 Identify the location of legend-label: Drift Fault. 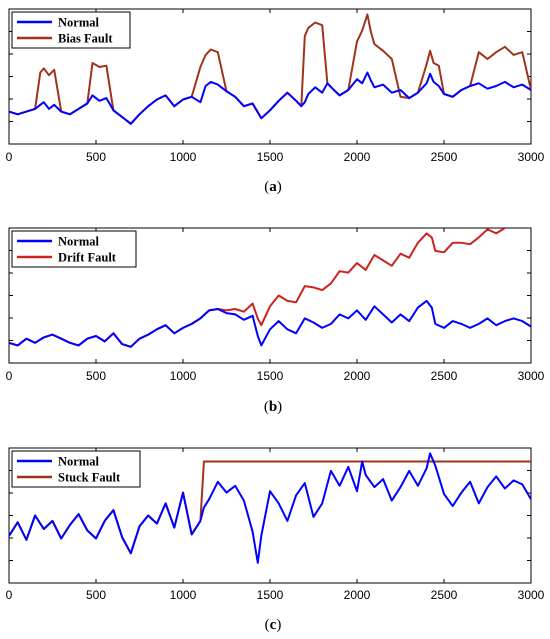
(87, 258).